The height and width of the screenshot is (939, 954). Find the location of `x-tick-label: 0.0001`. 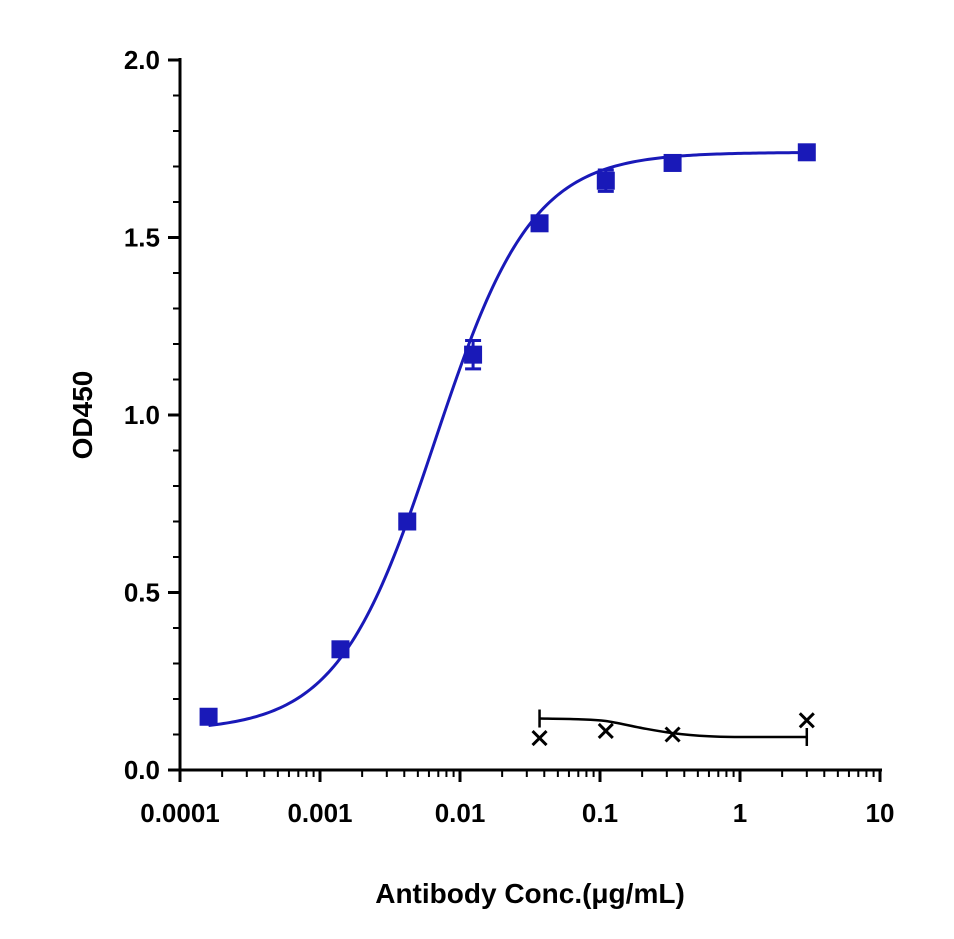

x-tick-label: 0.0001 is located at coordinates (180, 813).